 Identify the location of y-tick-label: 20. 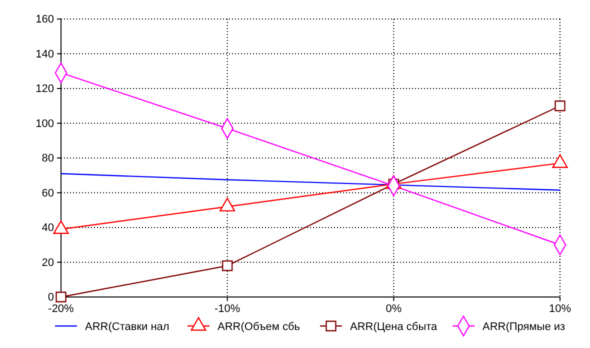
(48, 262).